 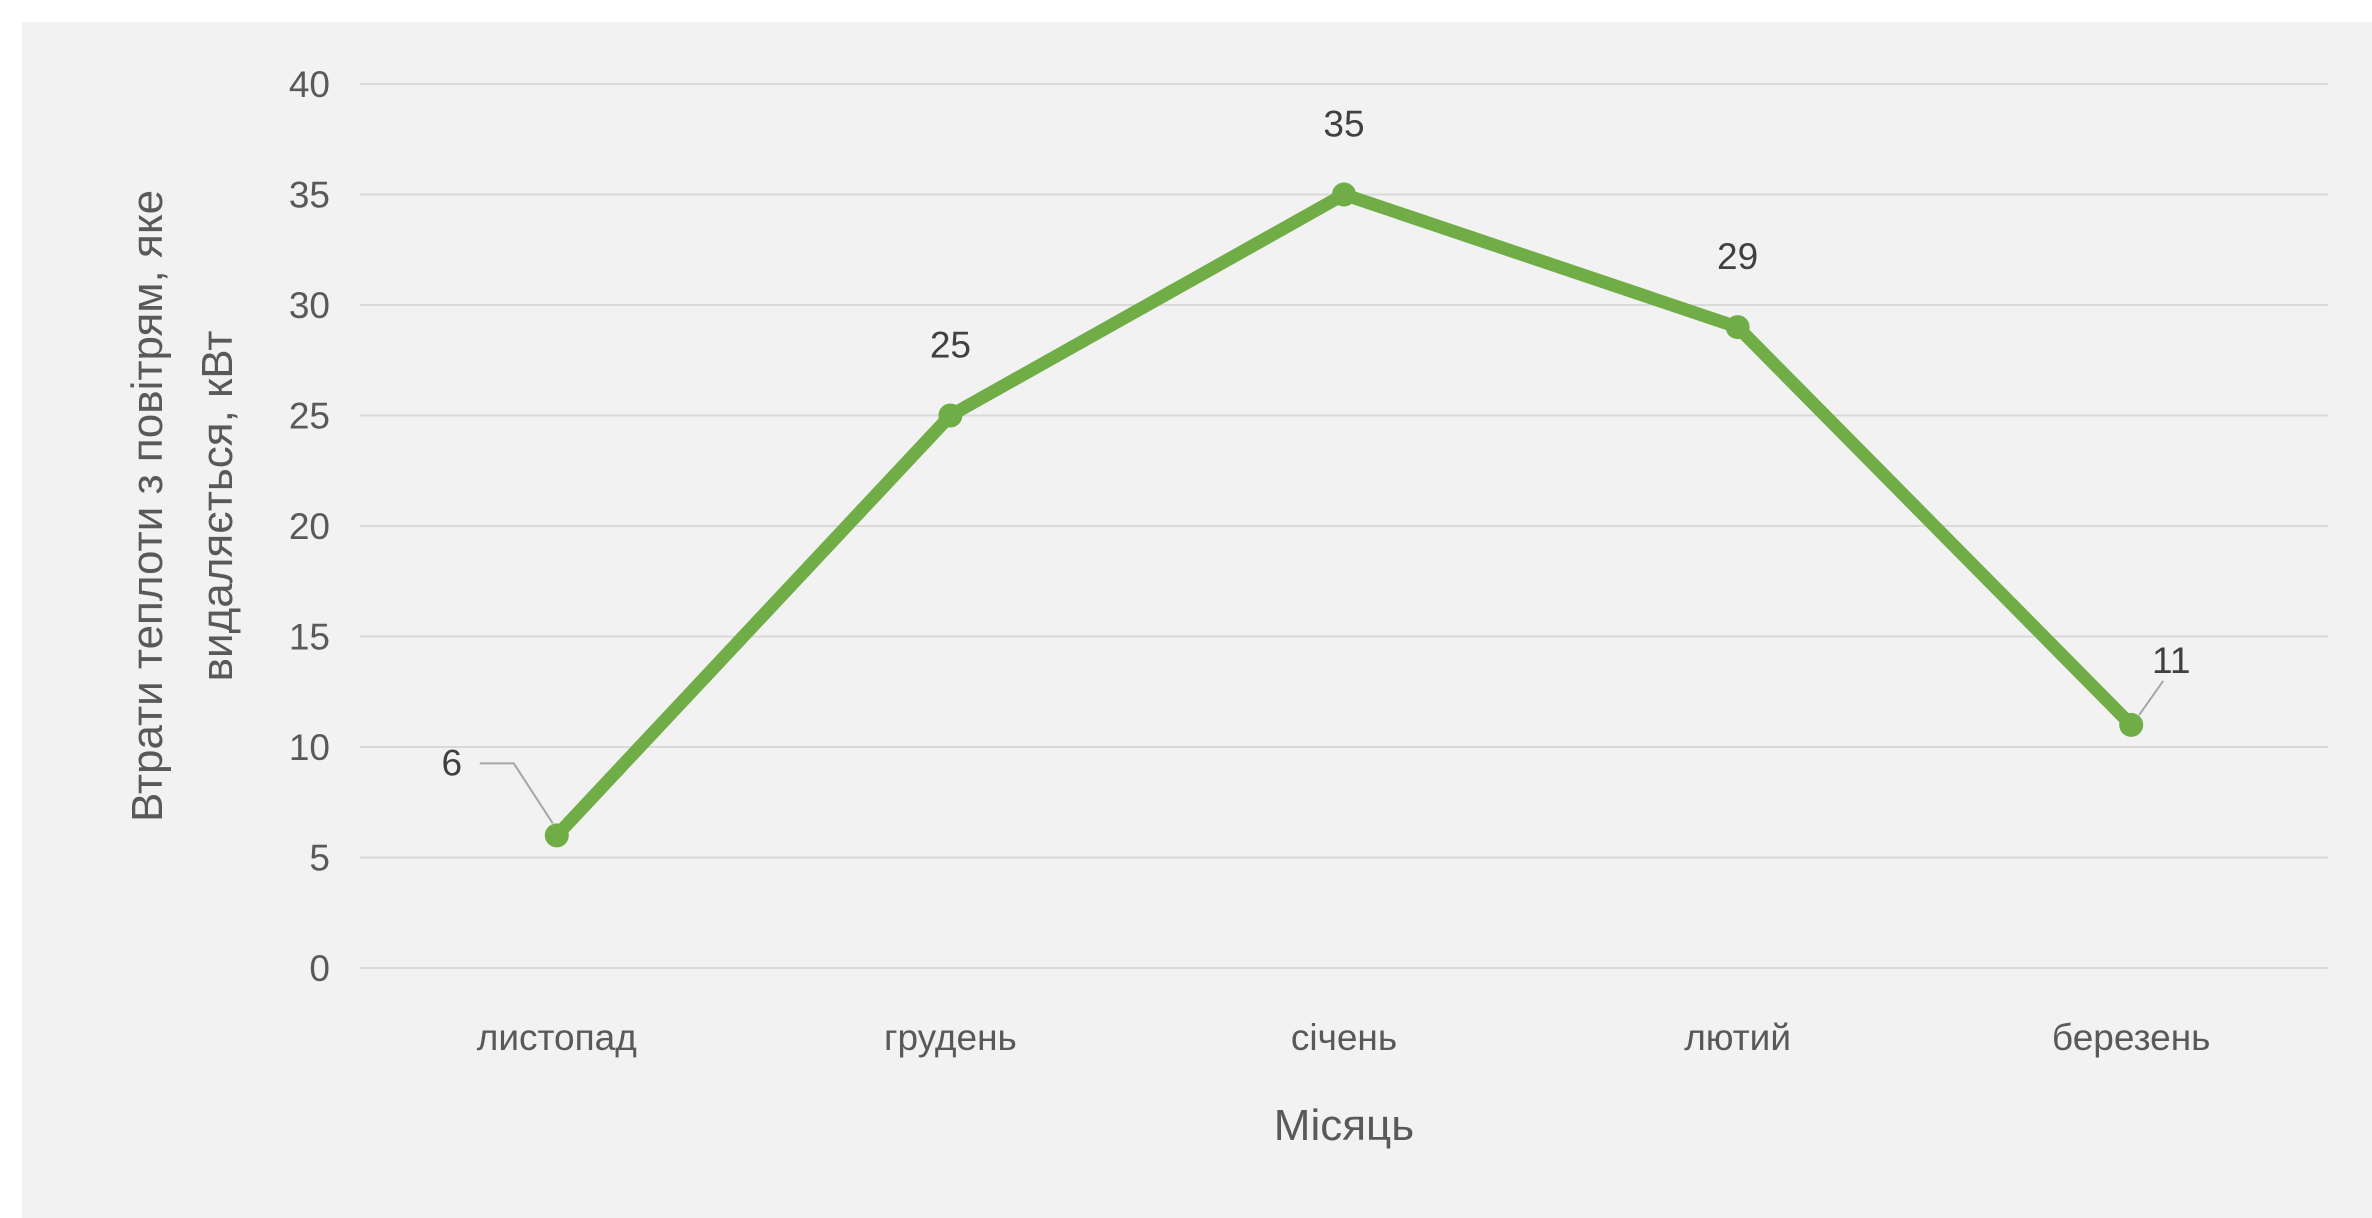 What do you see at coordinates (1737, 1037) in the screenshot?
I see `x-tick-label-4: лютий` at bounding box center [1737, 1037].